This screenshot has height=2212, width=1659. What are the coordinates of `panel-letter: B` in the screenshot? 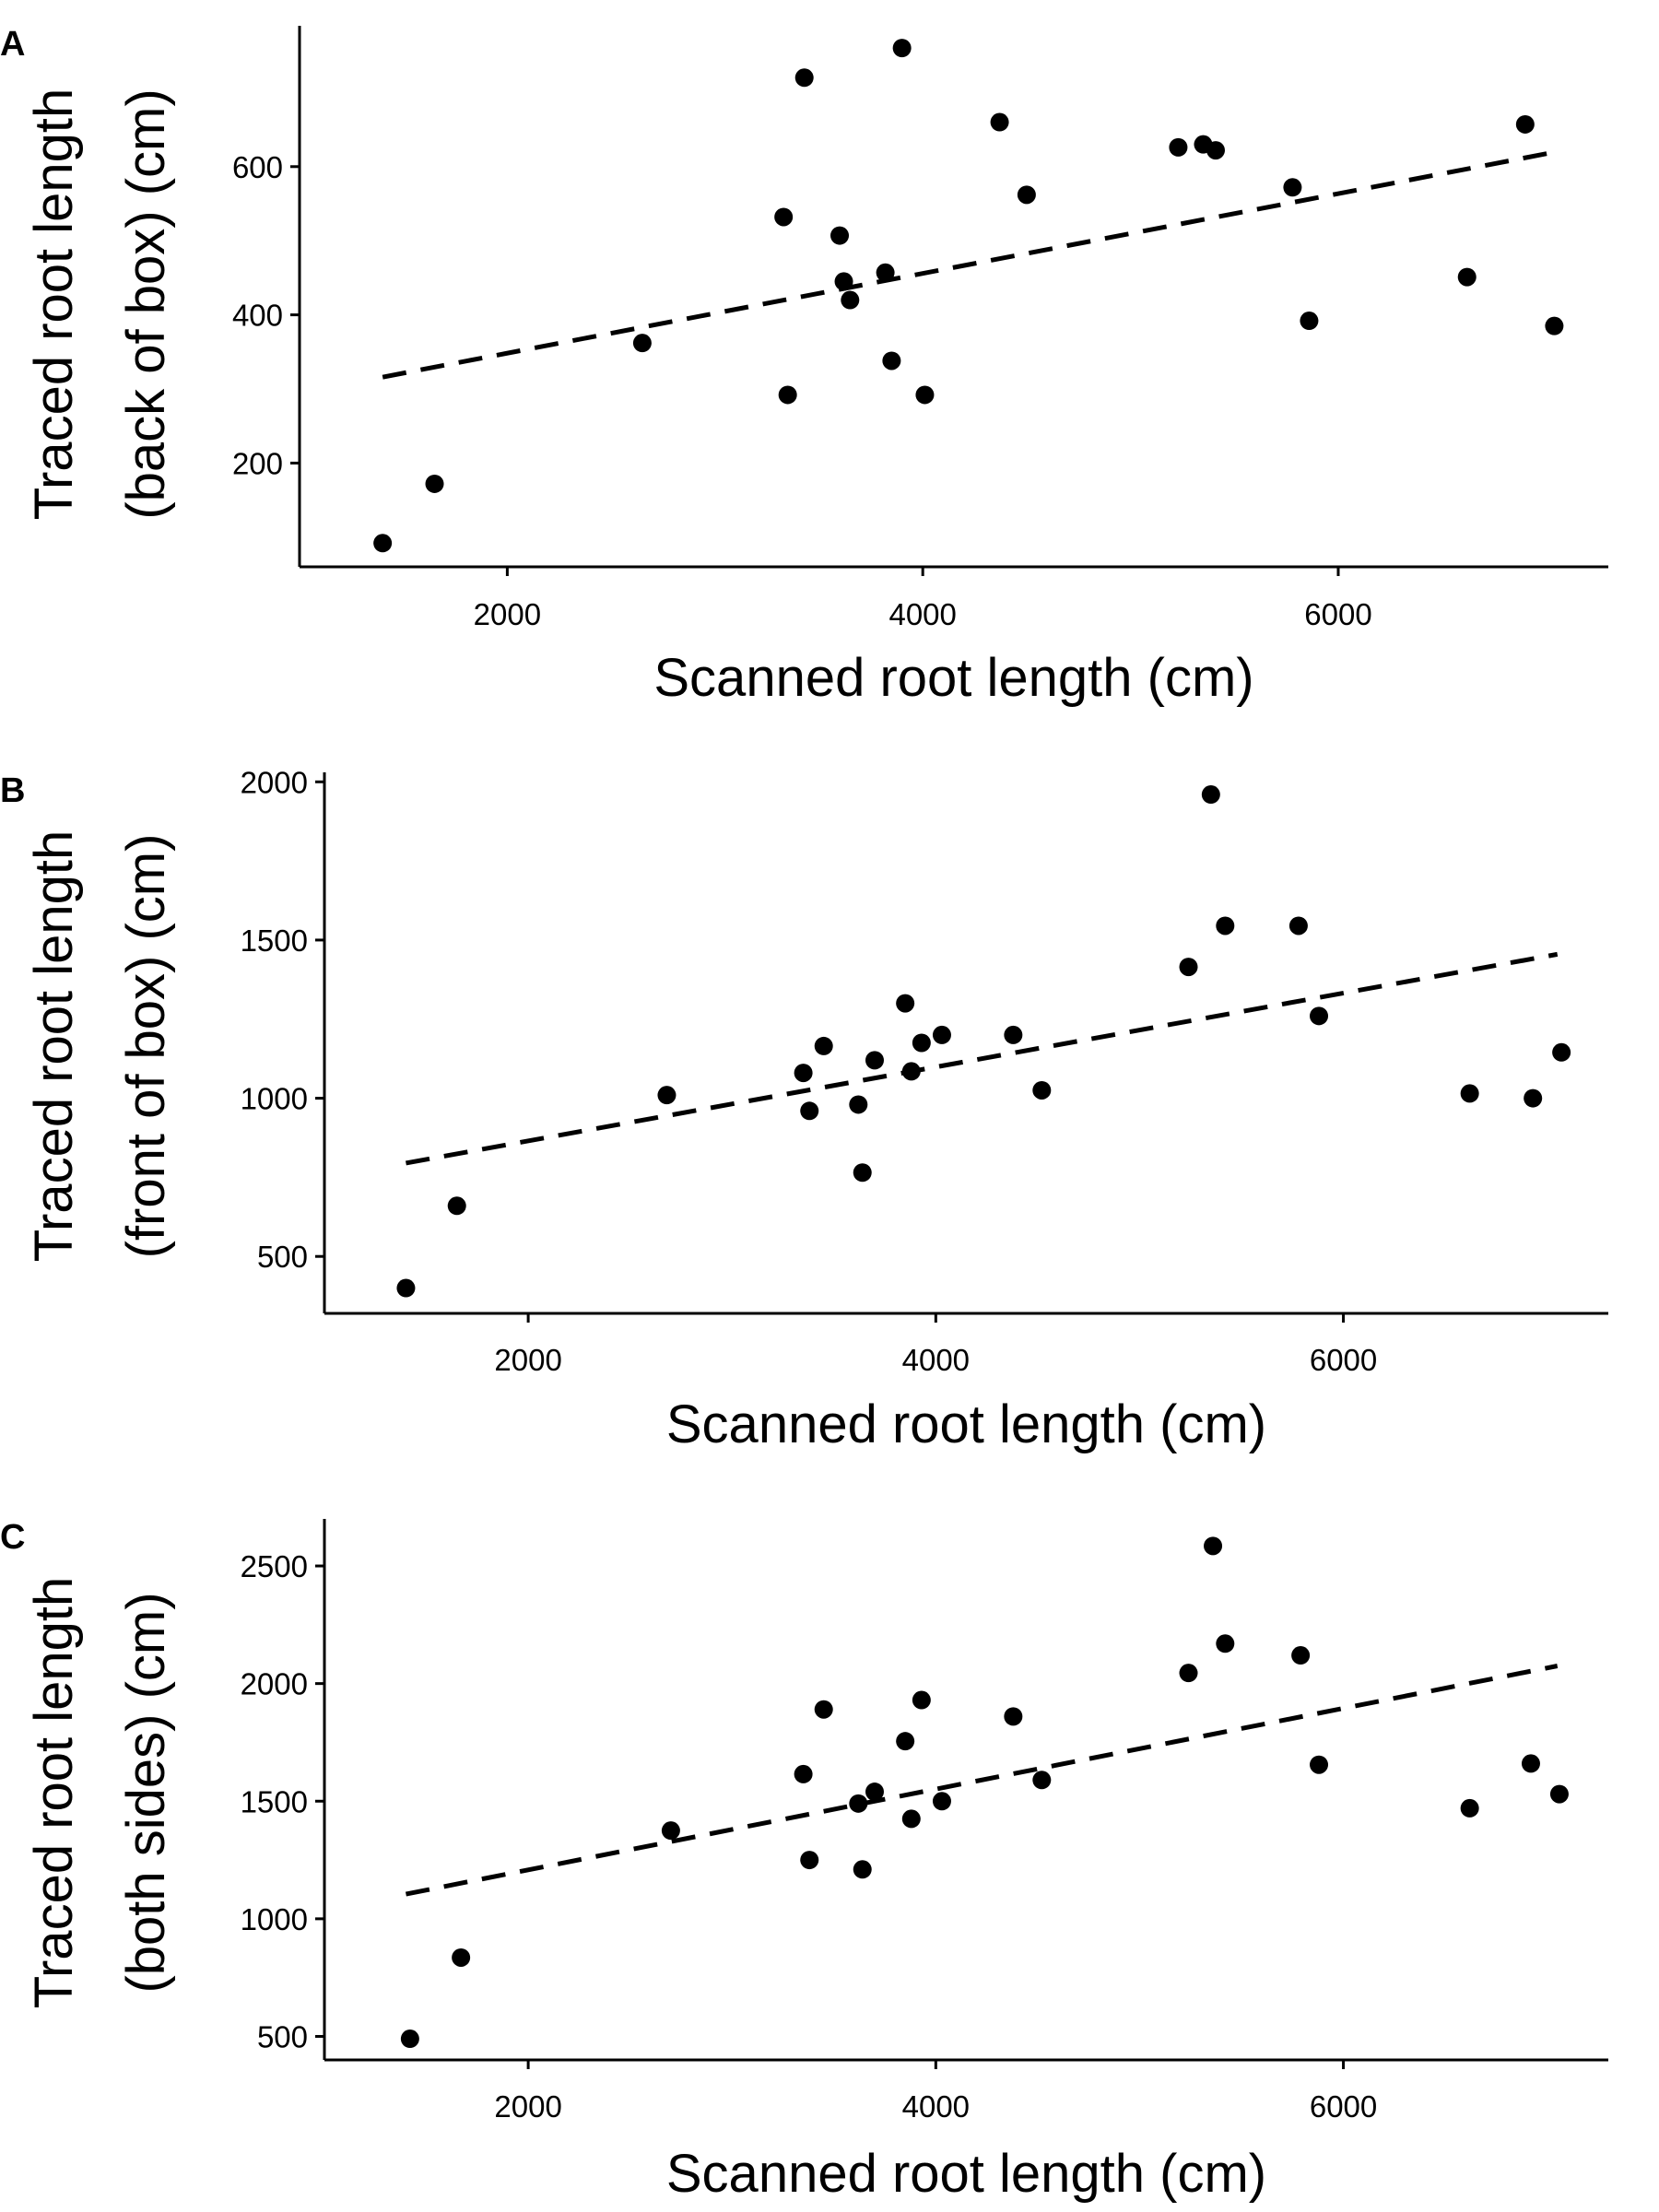 It's located at (12, 790).